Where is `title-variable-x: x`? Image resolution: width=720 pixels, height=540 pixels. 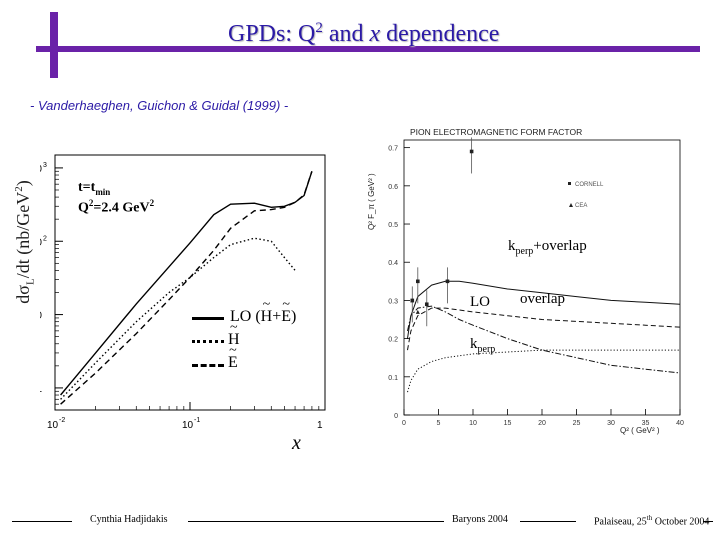
title-variable-x: x is located at coordinates (375, 34).